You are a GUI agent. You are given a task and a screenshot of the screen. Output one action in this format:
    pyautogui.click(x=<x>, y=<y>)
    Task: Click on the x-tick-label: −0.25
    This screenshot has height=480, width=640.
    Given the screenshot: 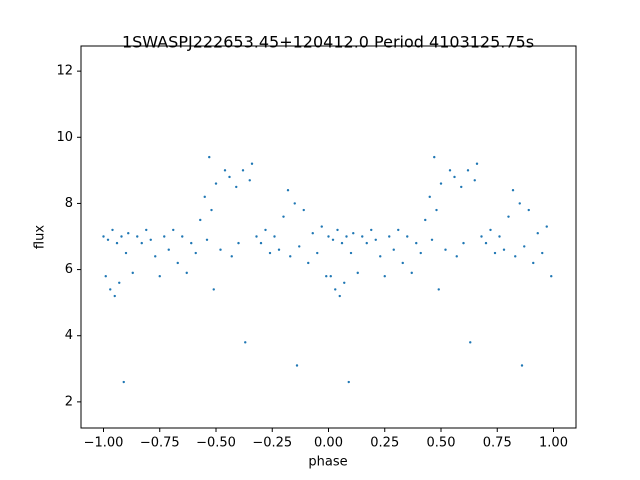 What is the action you would take?
    pyautogui.click(x=272, y=443)
    